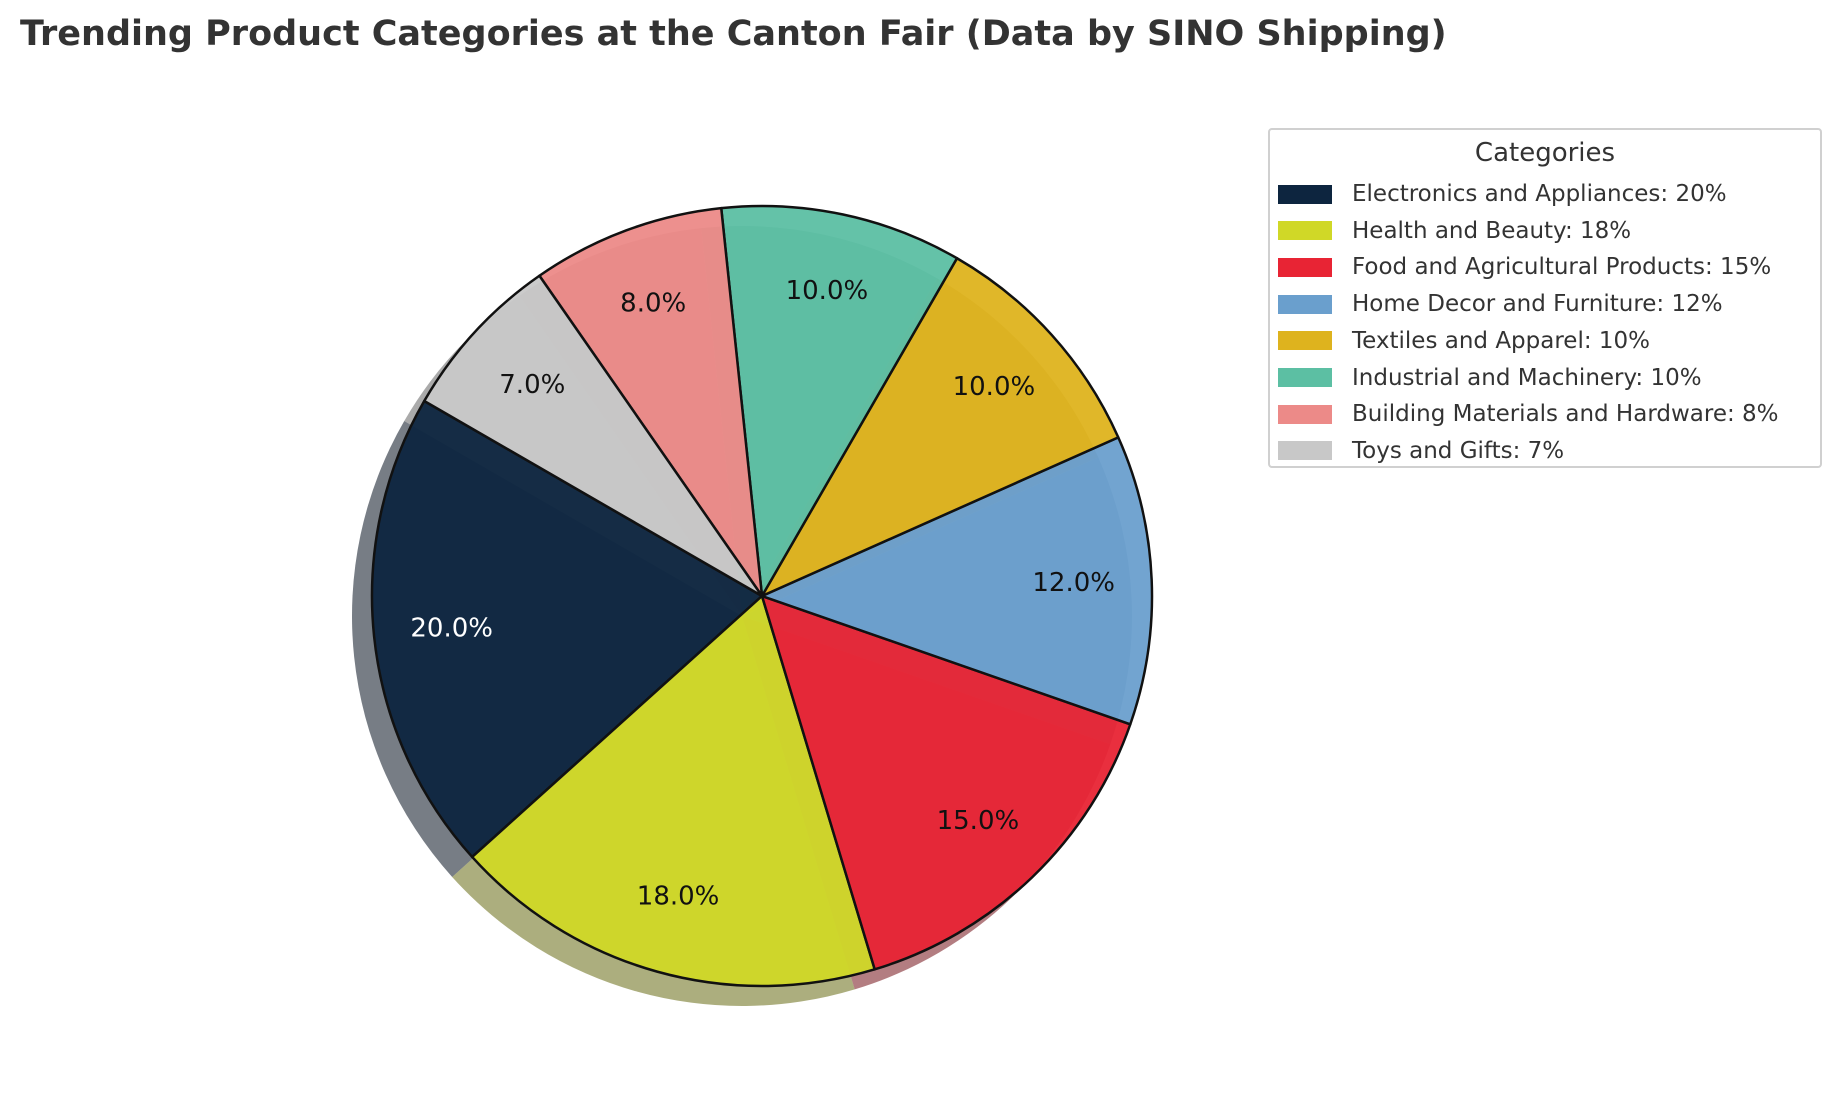  I want to click on legend-item-food-and-agricultural-products: Food and Agricultural Products: 15%, so click(1524, 267).